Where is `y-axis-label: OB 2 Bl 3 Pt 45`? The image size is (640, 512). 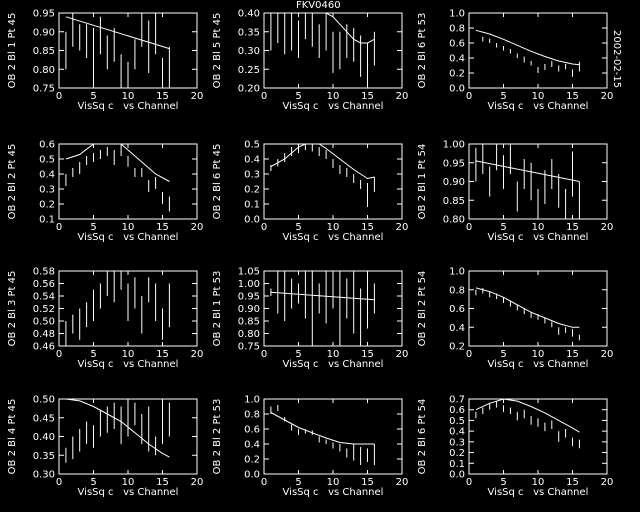 y-axis-label: OB 2 Bl 3 Pt 45 is located at coordinates (12, 309).